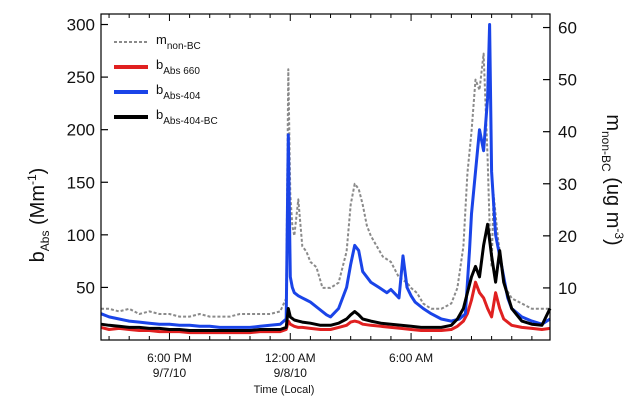  Describe the element at coordinates (81, 77) in the screenshot. I see `y-left-tick-label: 250` at that location.